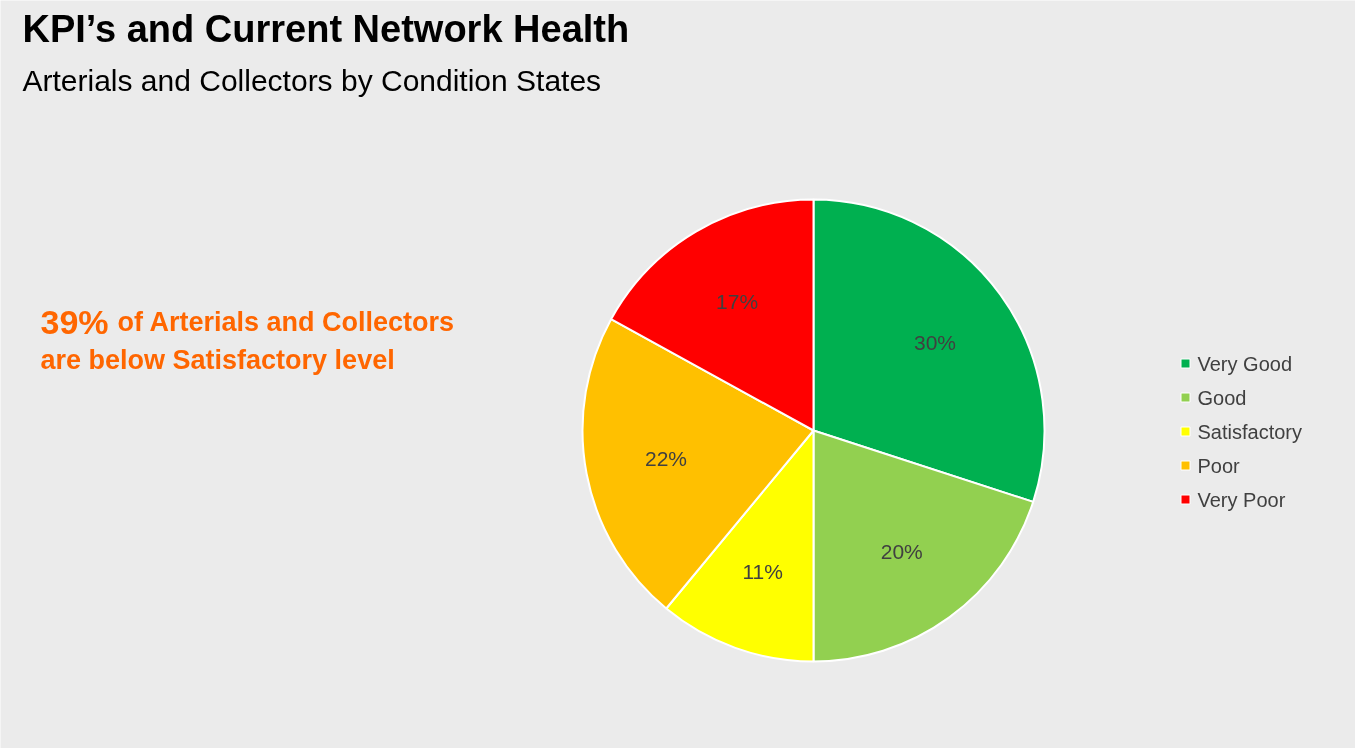 The image size is (1355, 748). What do you see at coordinates (934, 342) in the screenshot?
I see `data-label: 30%` at bounding box center [934, 342].